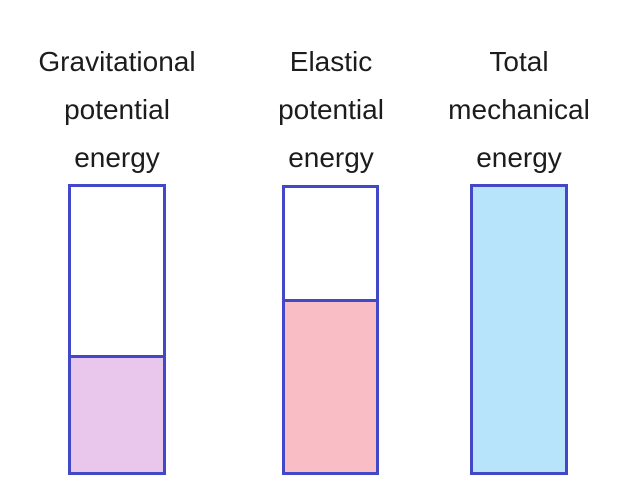  I want to click on bar-total-mechanical-energy, so click(519, 329).